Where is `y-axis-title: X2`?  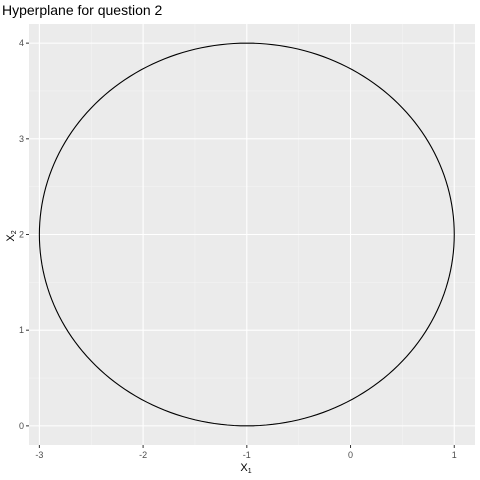 y-axis-title: X2 is located at coordinates (11, 235).